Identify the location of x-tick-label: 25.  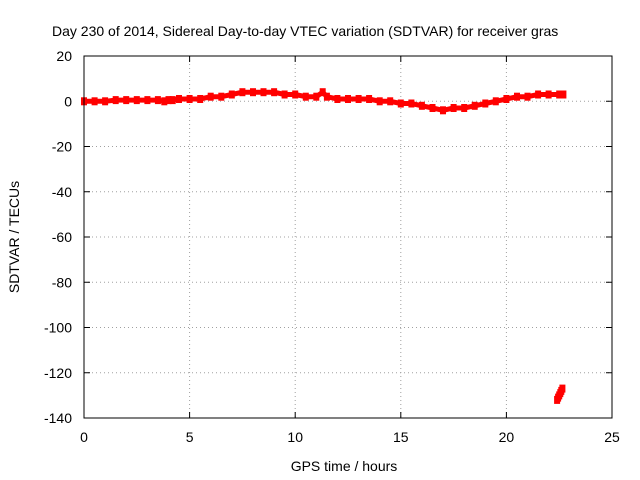
(612, 437).